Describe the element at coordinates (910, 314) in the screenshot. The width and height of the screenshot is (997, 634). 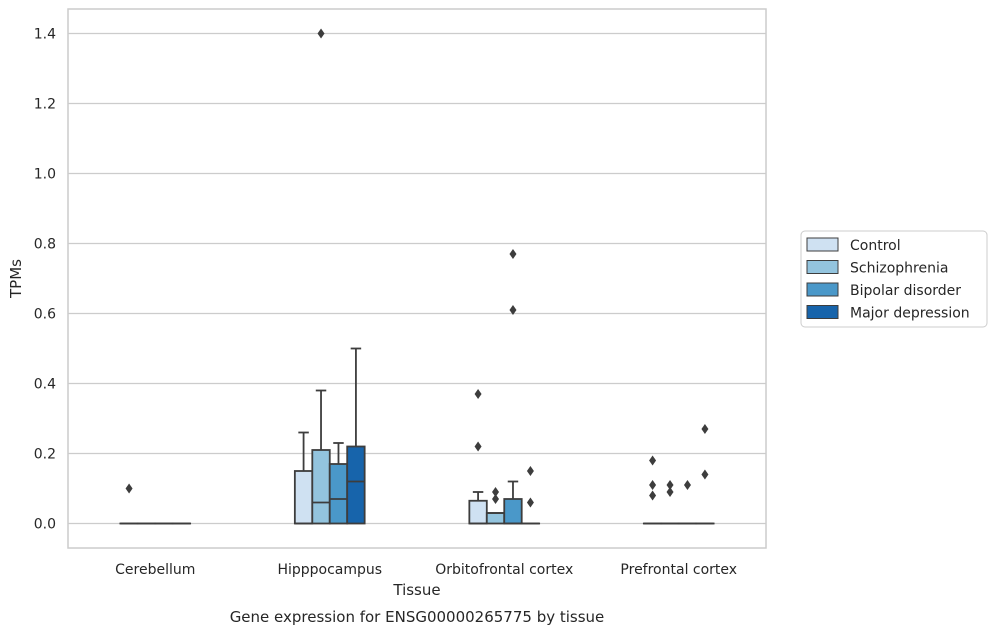
I see `legend-label: Major depression` at that location.